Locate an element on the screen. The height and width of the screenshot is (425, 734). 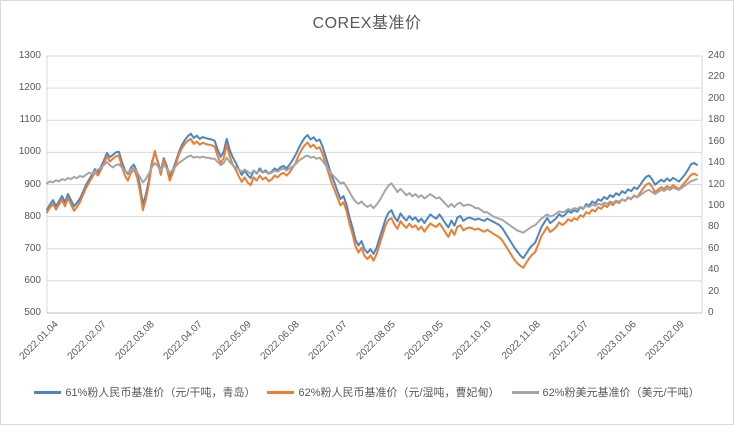
left-axis-tick-label: 1100 is located at coordinates (30, 120).